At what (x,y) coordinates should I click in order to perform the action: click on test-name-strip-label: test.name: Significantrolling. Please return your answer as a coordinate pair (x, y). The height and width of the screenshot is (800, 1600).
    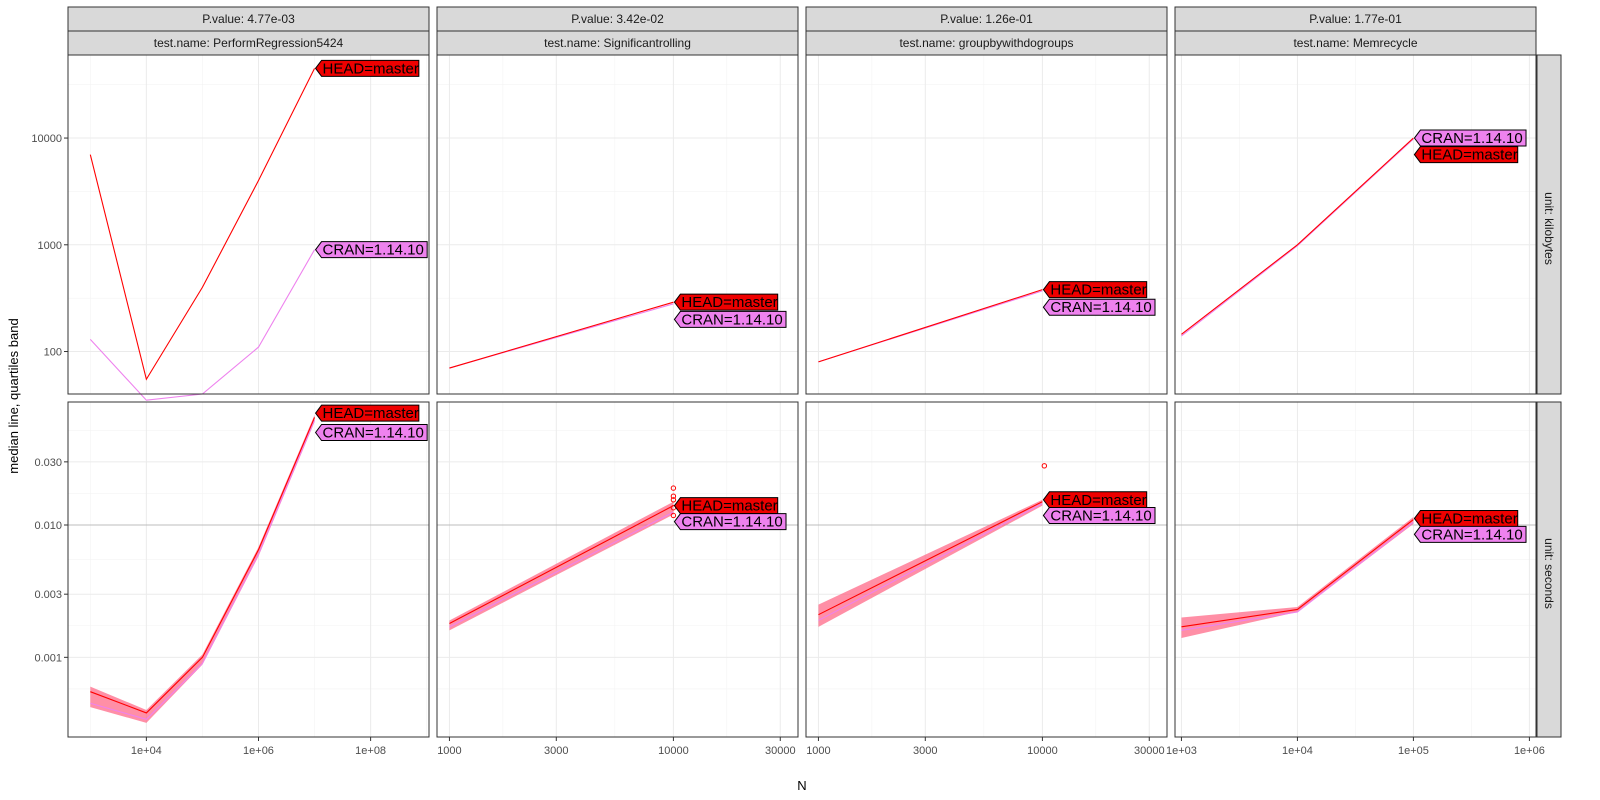
    Looking at the image, I should click on (617, 43).